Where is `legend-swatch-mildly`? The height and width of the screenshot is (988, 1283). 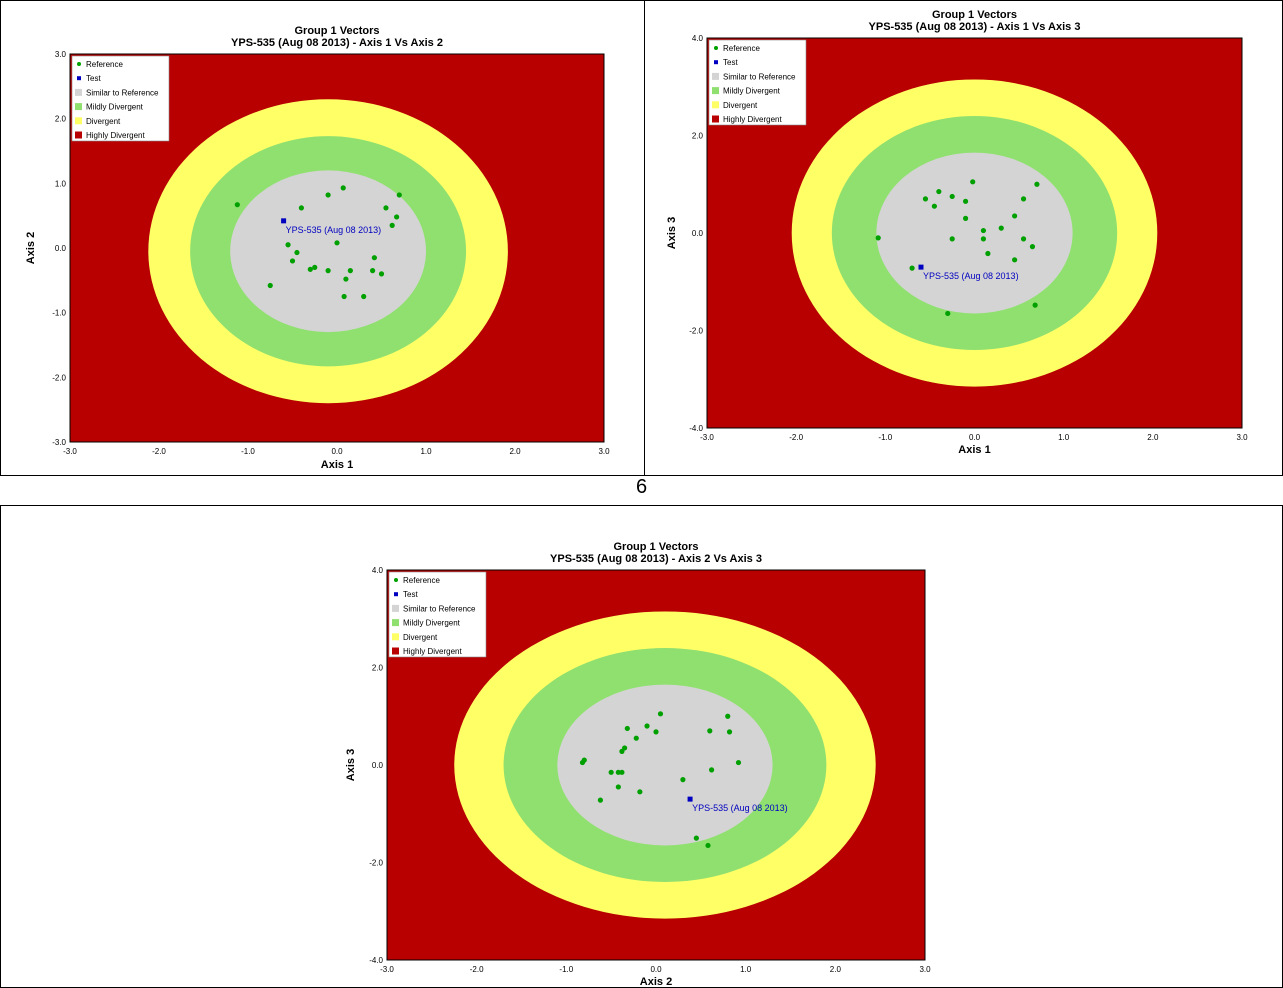
legend-swatch-mildly is located at coordinates (395, 623).